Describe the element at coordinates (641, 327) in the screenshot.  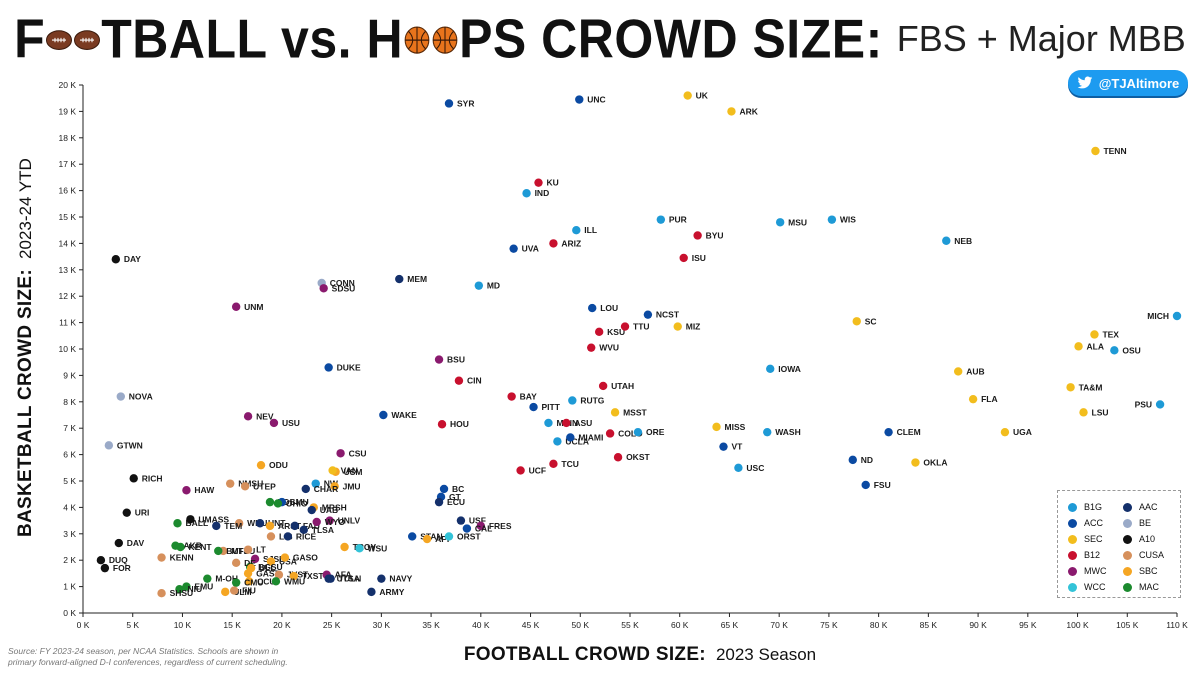
I see `data-label: TTU` at that location.